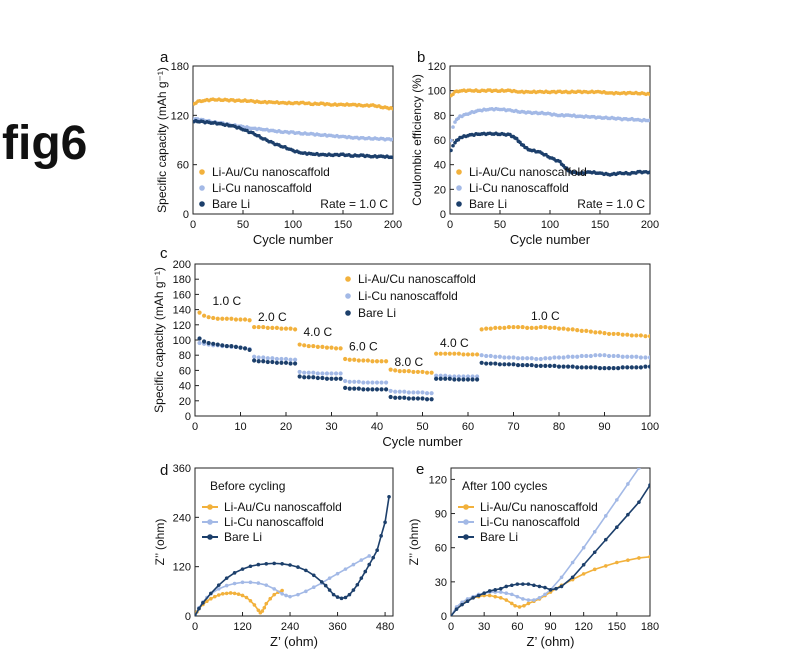  What do you see at coordinates (162, 140) in the screenshot?
I see `y-axis-label: Specific capacity (mAh g⁻¹)` at bounding box center [162, 140].